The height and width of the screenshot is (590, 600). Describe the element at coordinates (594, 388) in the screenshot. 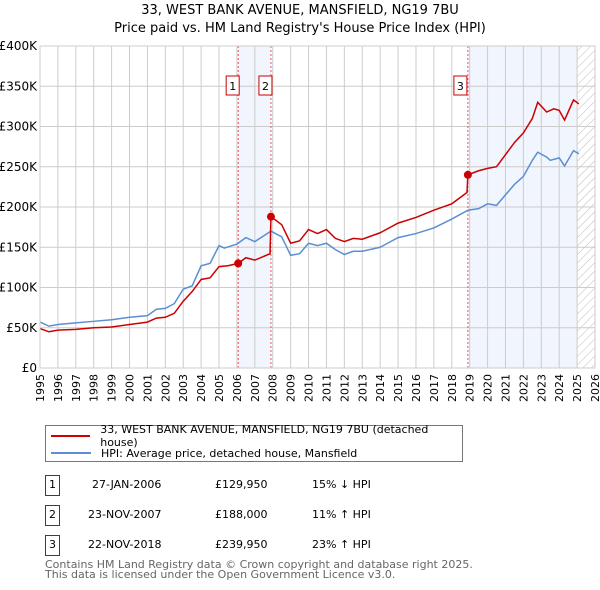

I see `x-tick-label: 2026` at that location.